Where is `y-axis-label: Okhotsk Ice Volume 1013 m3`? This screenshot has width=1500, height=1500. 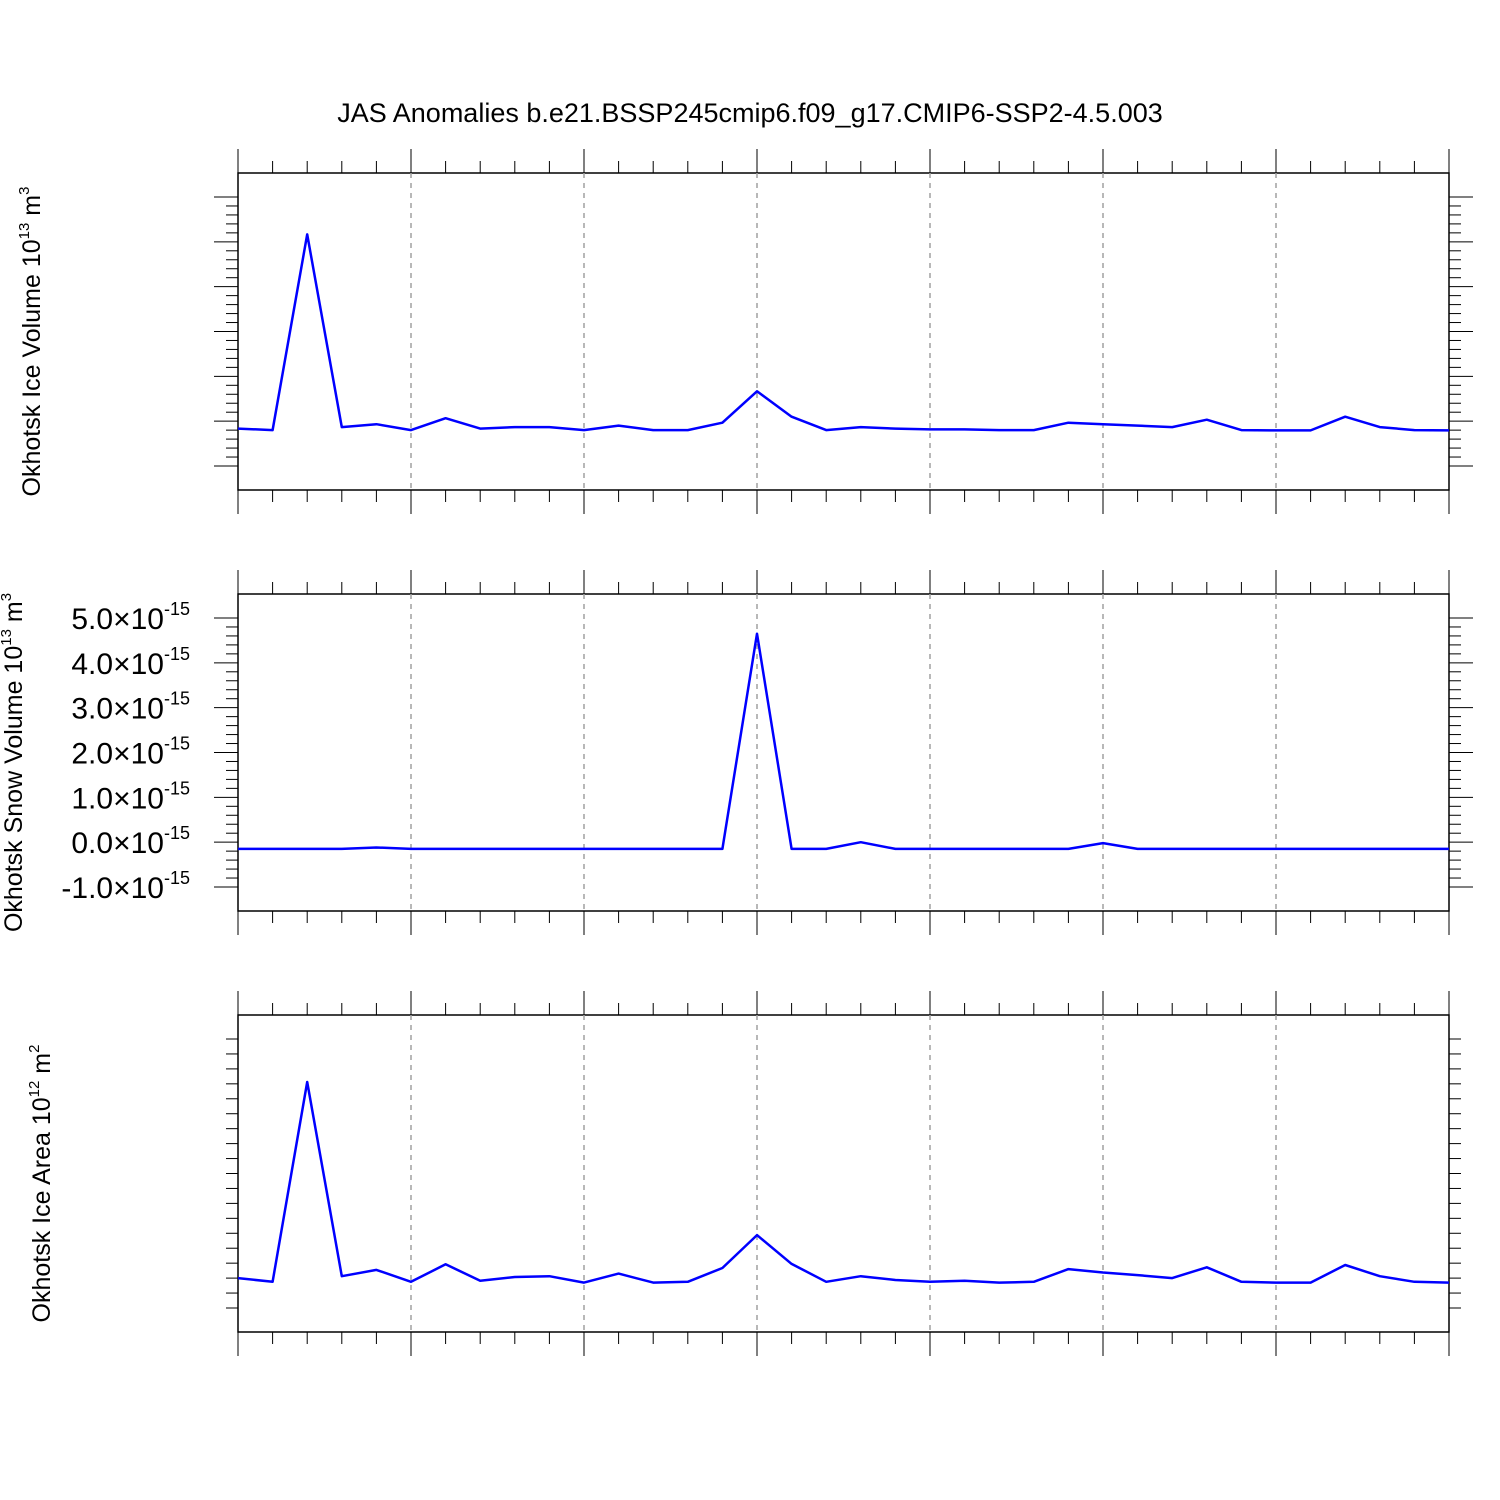
y-axis-label: Okhotsk Ice Volume 1013 m3 is located at coordinates (31, 342).